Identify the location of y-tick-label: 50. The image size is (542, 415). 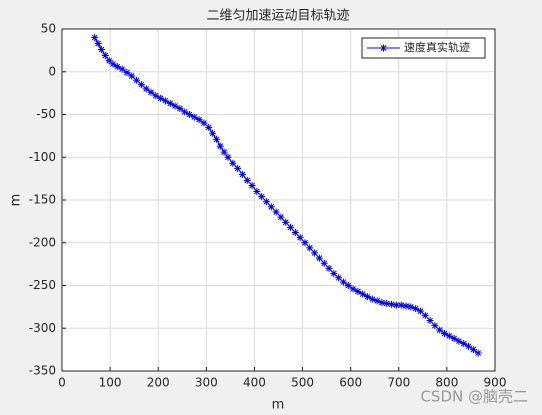
(48, 29).